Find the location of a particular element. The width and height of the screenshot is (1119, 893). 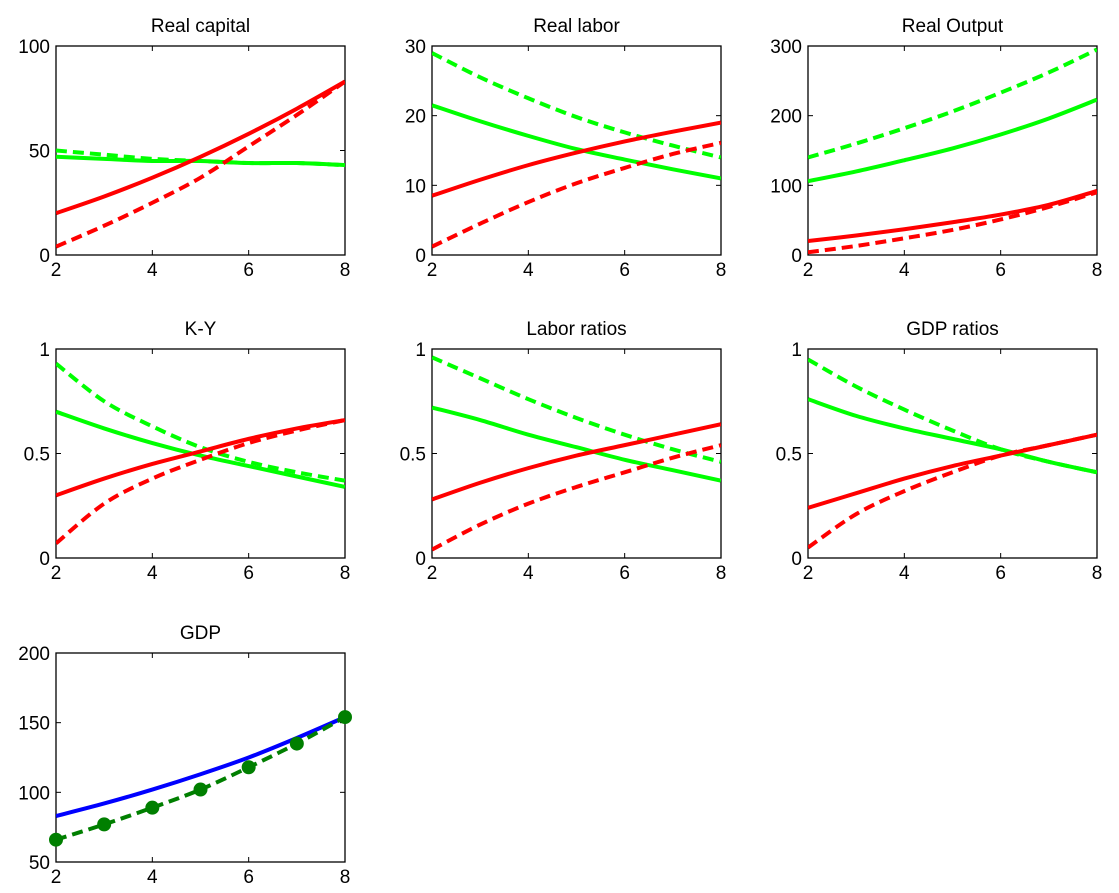

panel-7: GDP 2 4 6 8 50 100 150 200 is located at coordinates (185, 755).